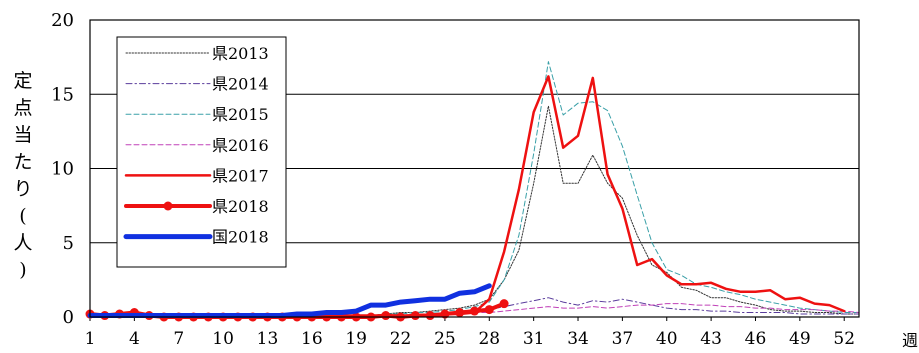  What do you see at coordinates (312, 339) in the screenshot?
I see `x-tick-label: 16` at bounding box center [312, 339].